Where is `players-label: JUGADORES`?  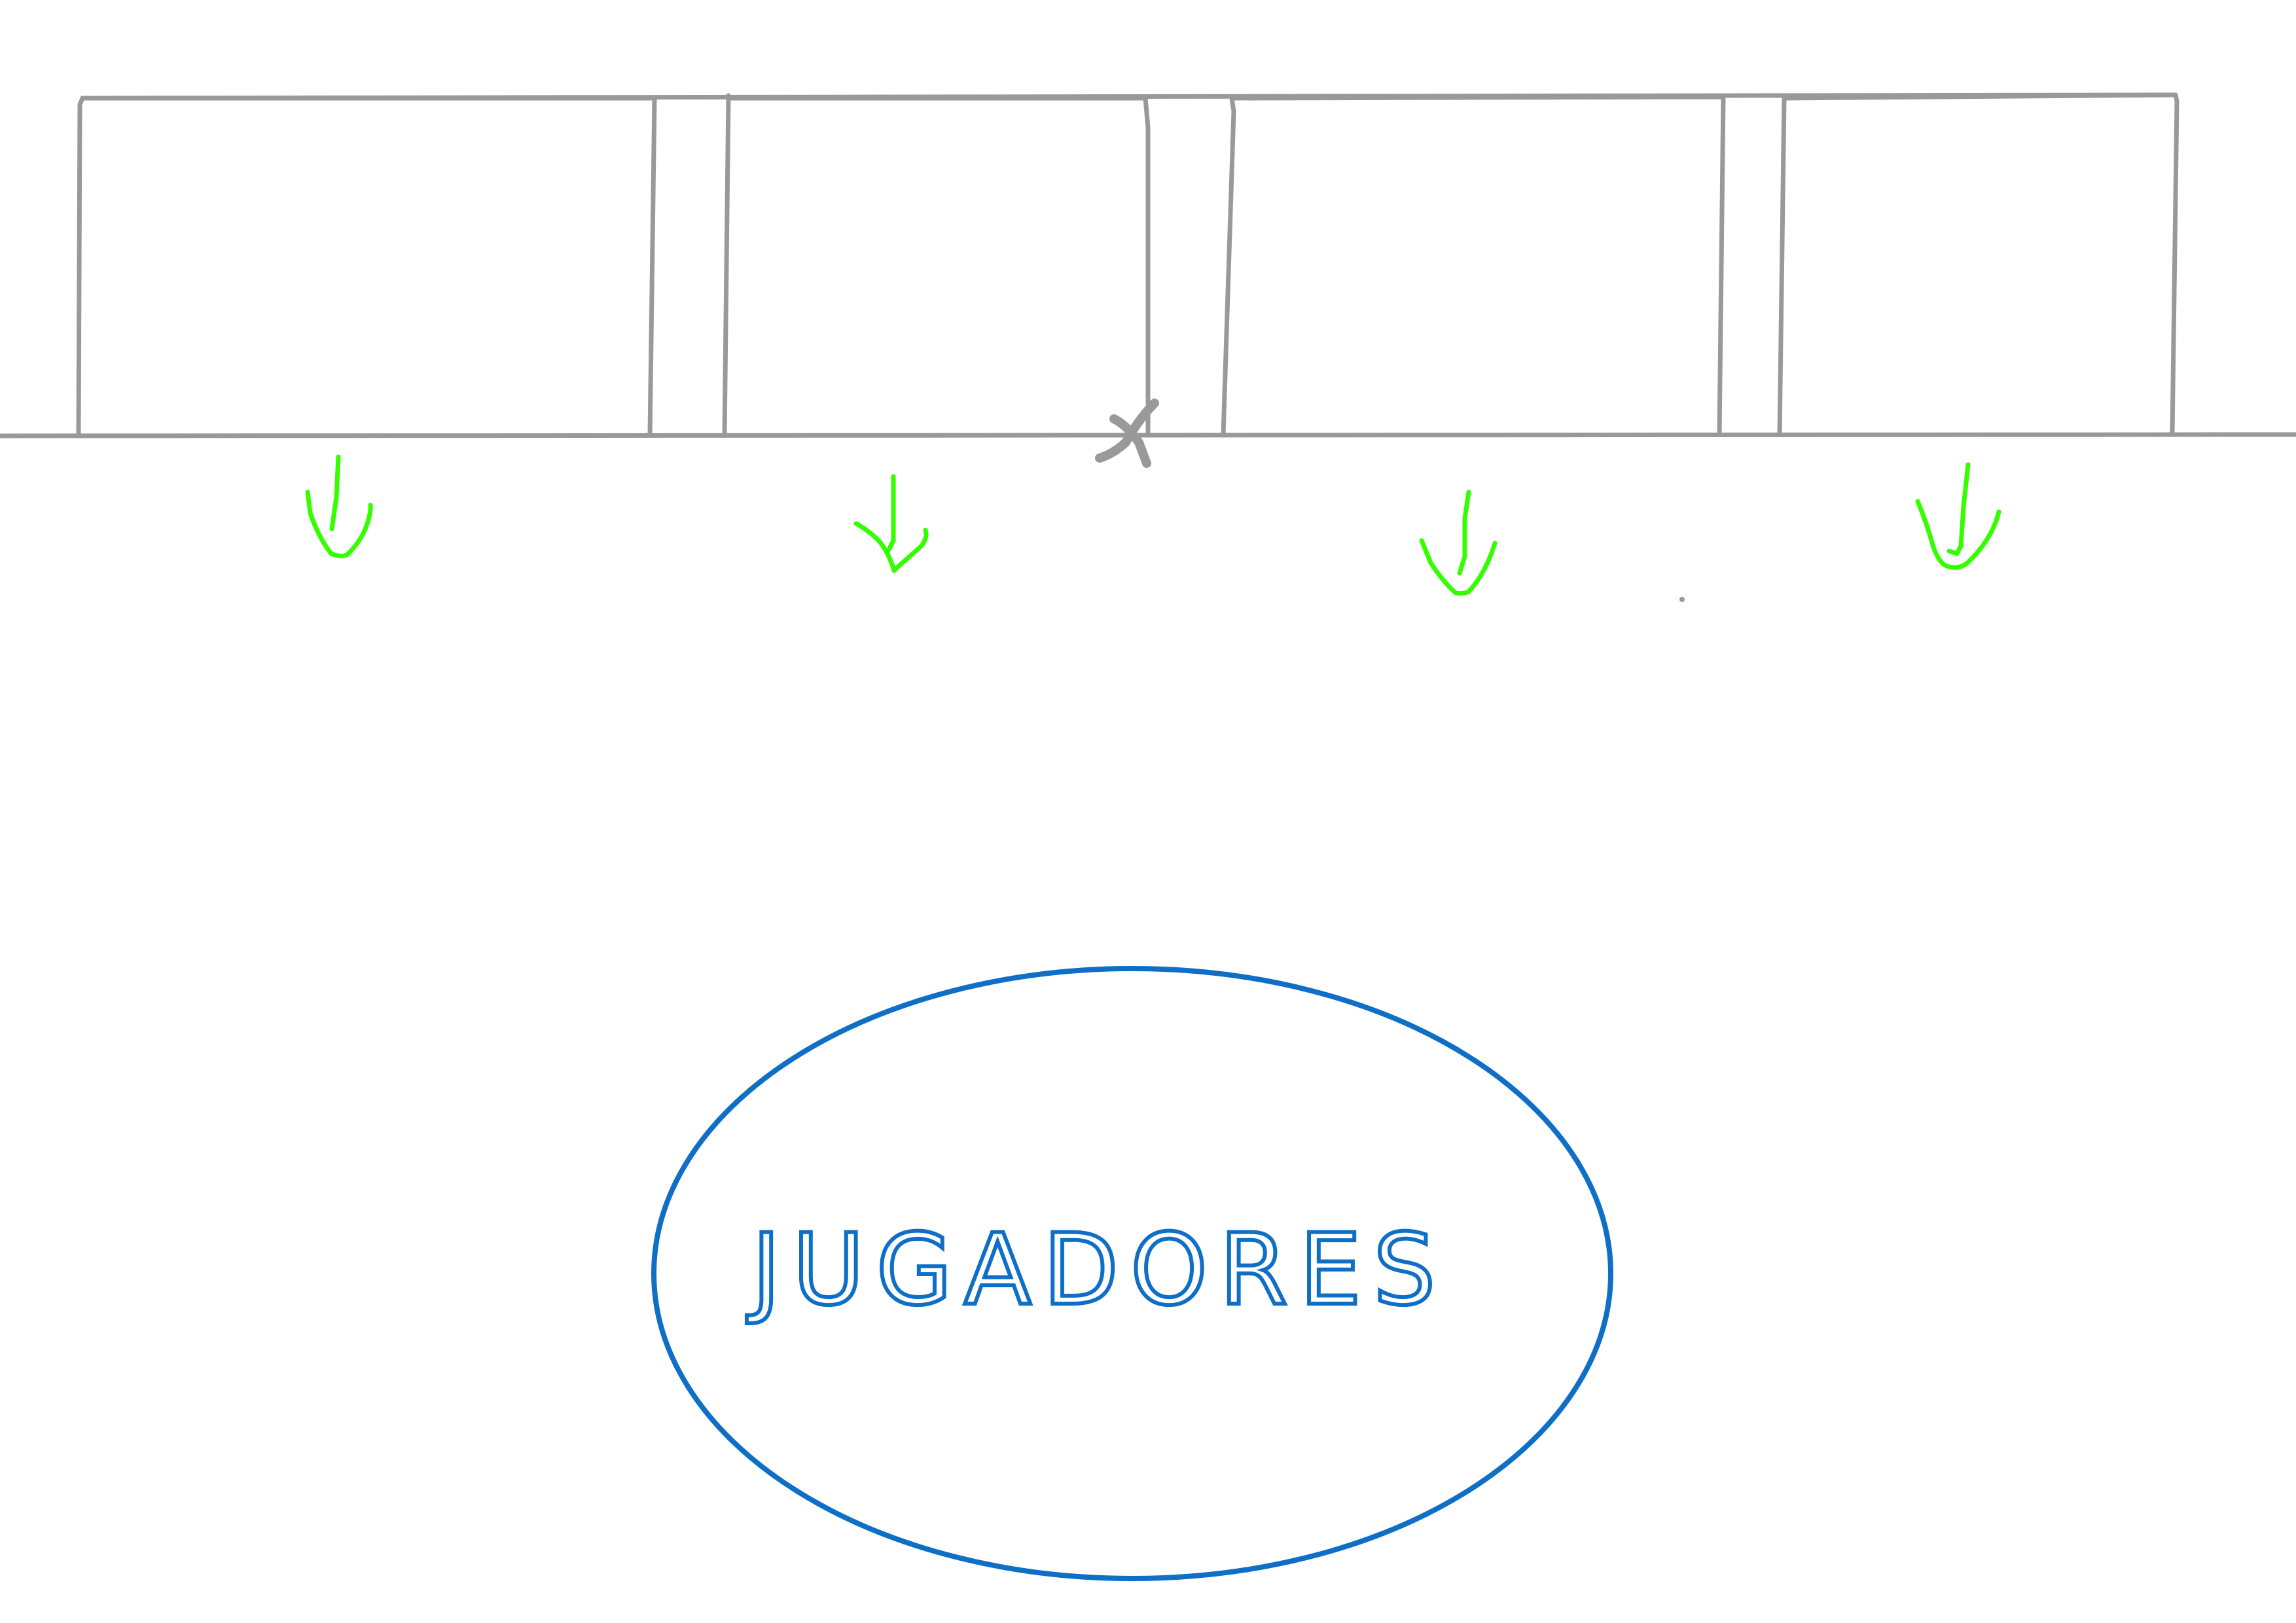 players-label: JUGADORES is located at coordinates (1097, 1270).